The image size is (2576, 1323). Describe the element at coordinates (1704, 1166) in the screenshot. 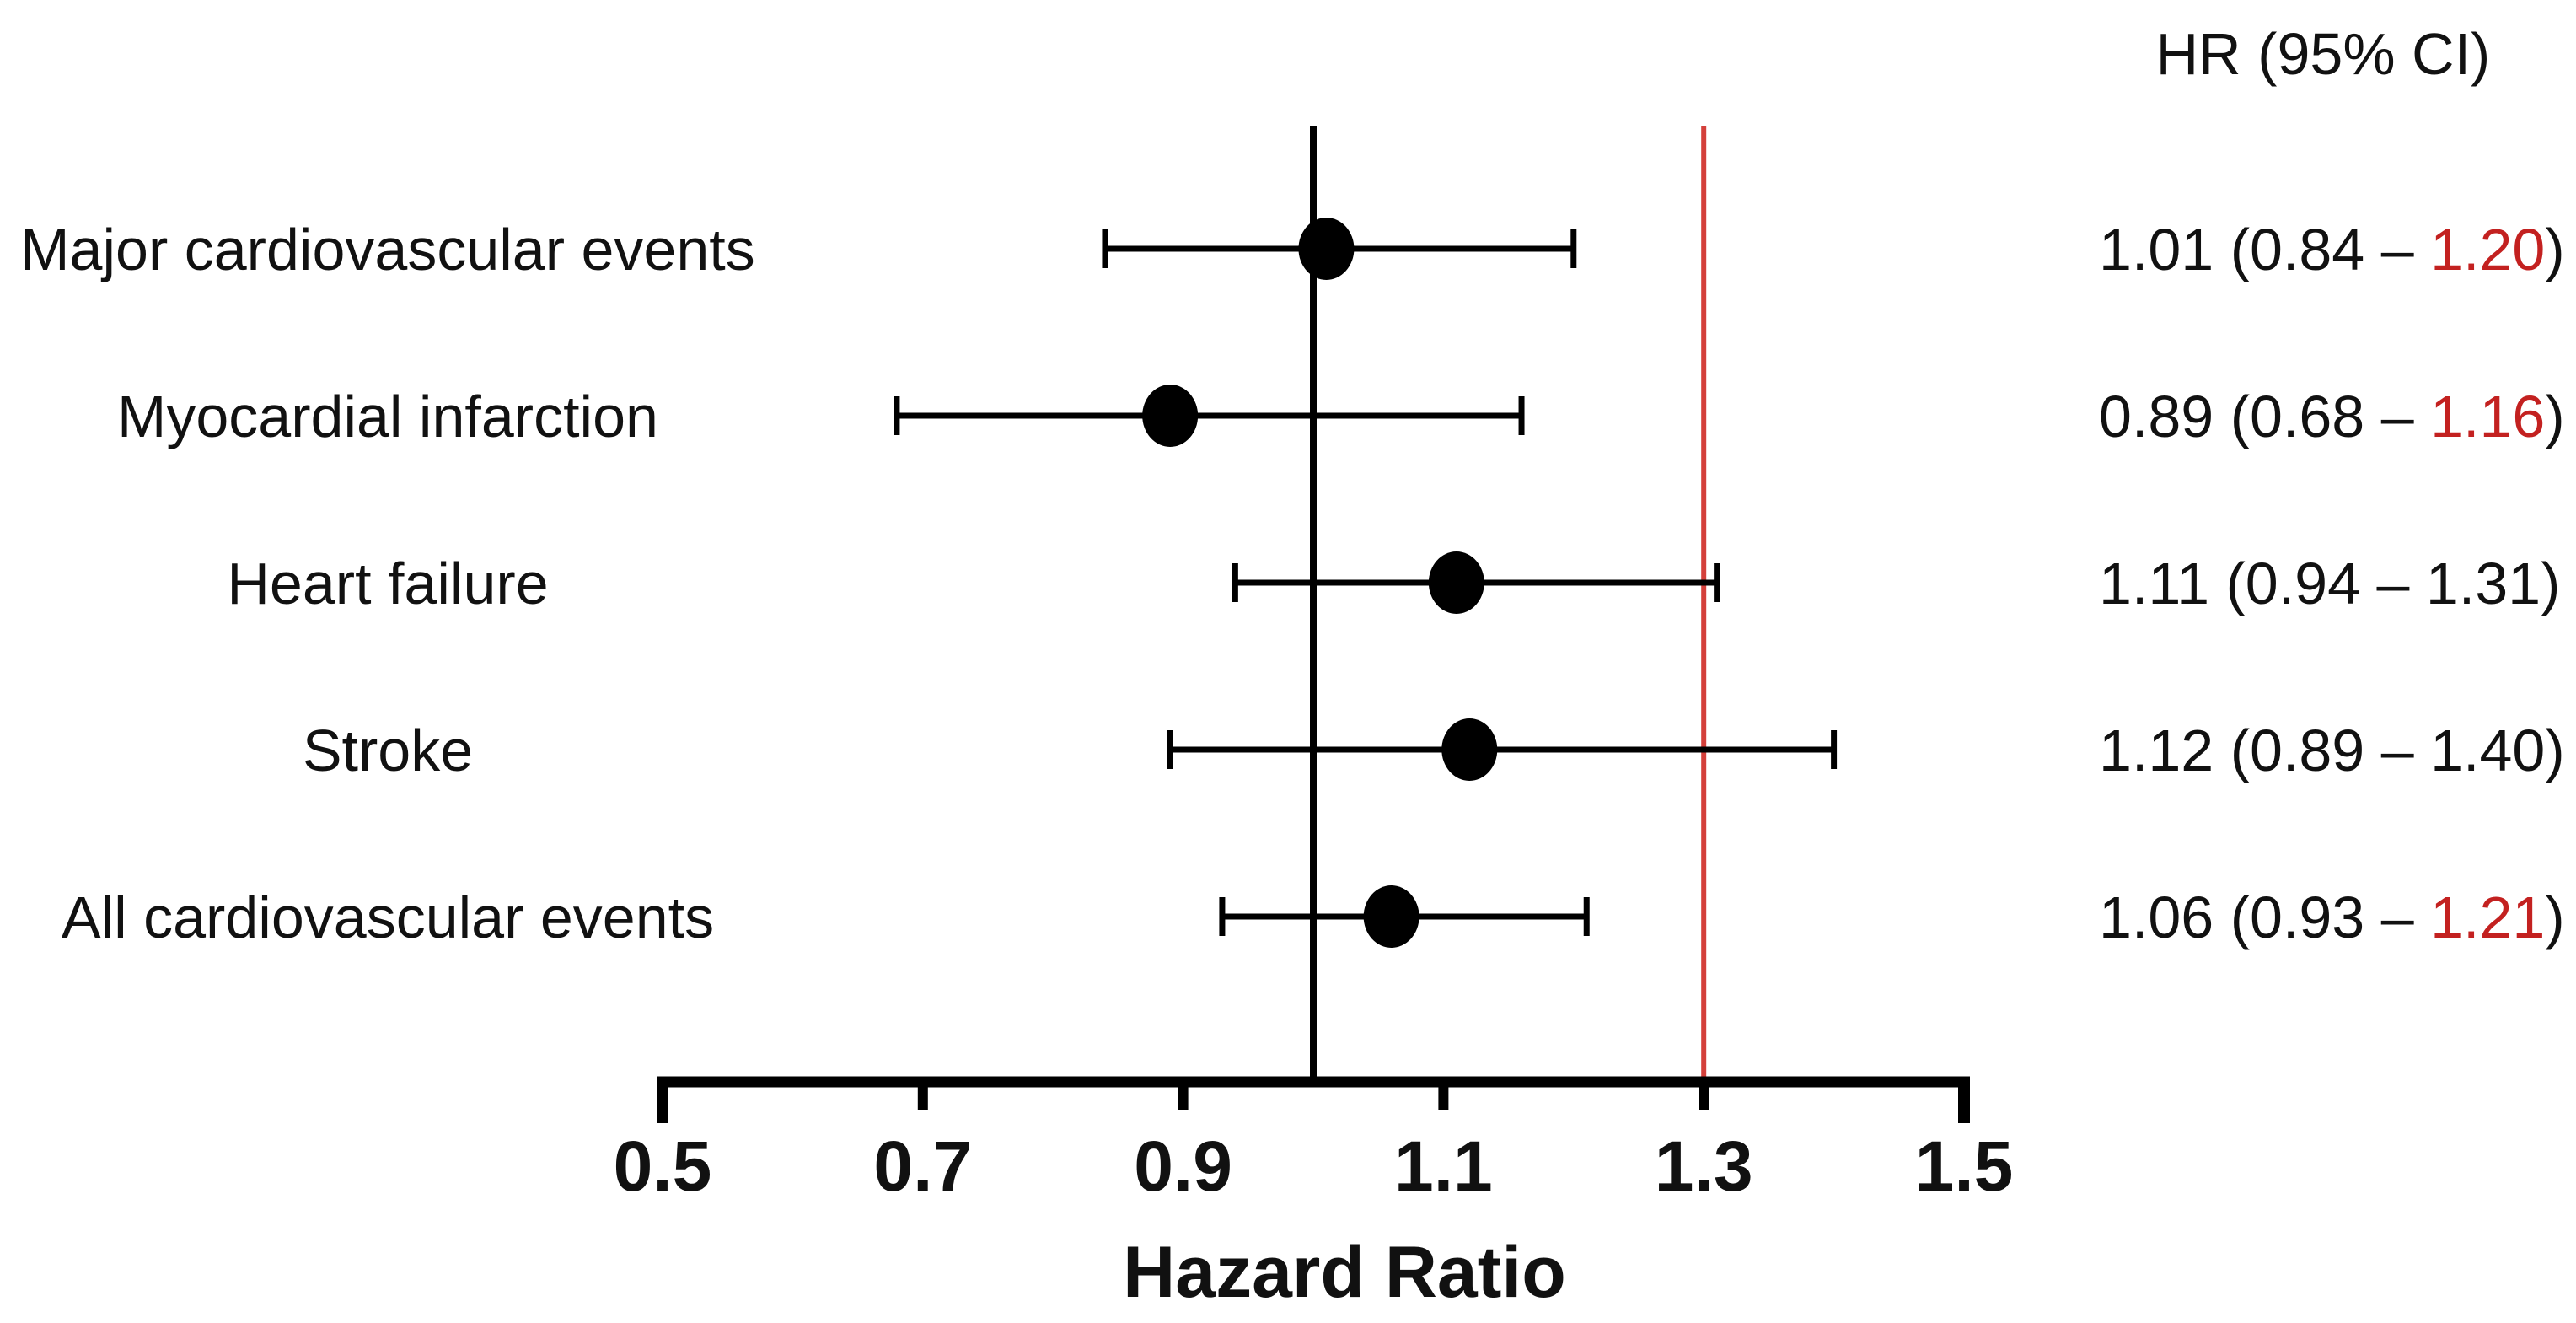

I see `x-axis-tick-label: 1.3` at that location.